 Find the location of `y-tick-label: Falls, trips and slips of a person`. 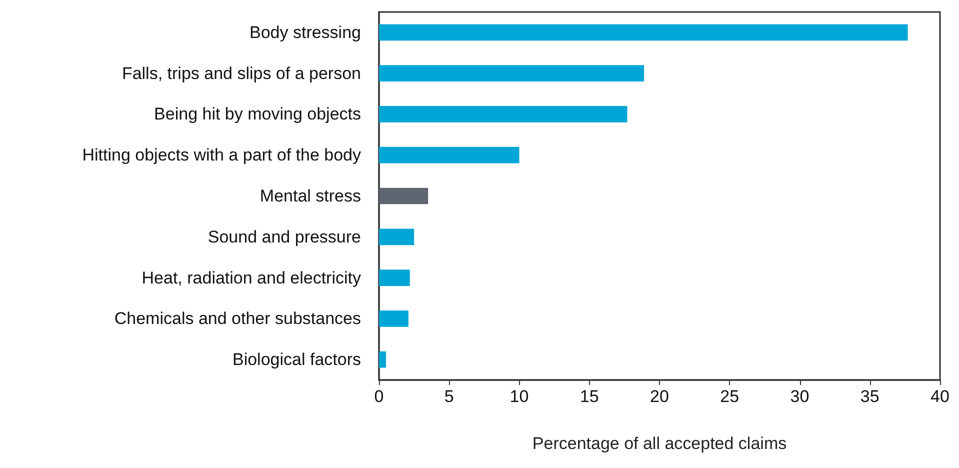

y-tick-label: Falls, trips and slips of a person is located at coordinates (241, 73).